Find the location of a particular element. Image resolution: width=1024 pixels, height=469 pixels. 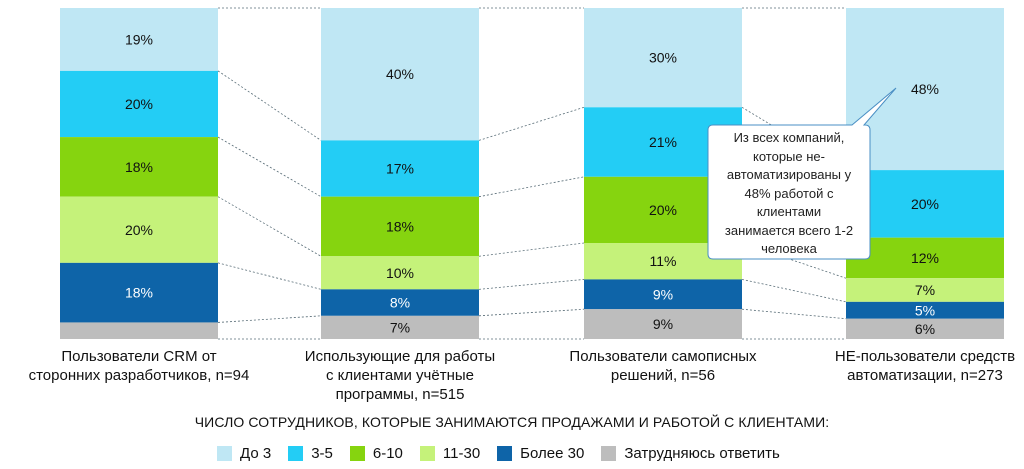

legend-item: 6-10 is located at coordinates (376, 453).